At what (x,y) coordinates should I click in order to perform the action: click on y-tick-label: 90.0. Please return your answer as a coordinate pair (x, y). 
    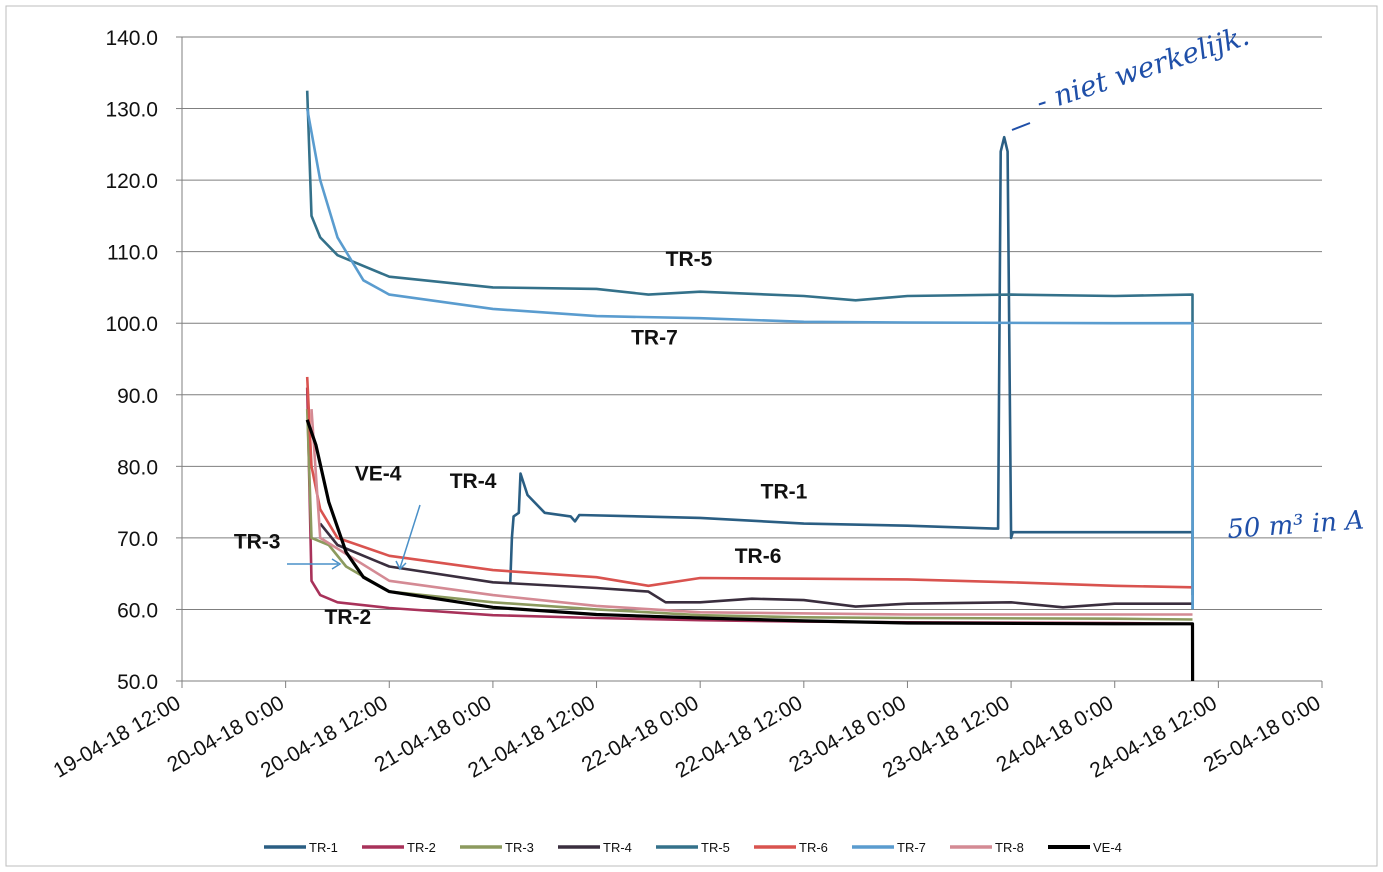
    Looking at the image, I should click on (137, 396).